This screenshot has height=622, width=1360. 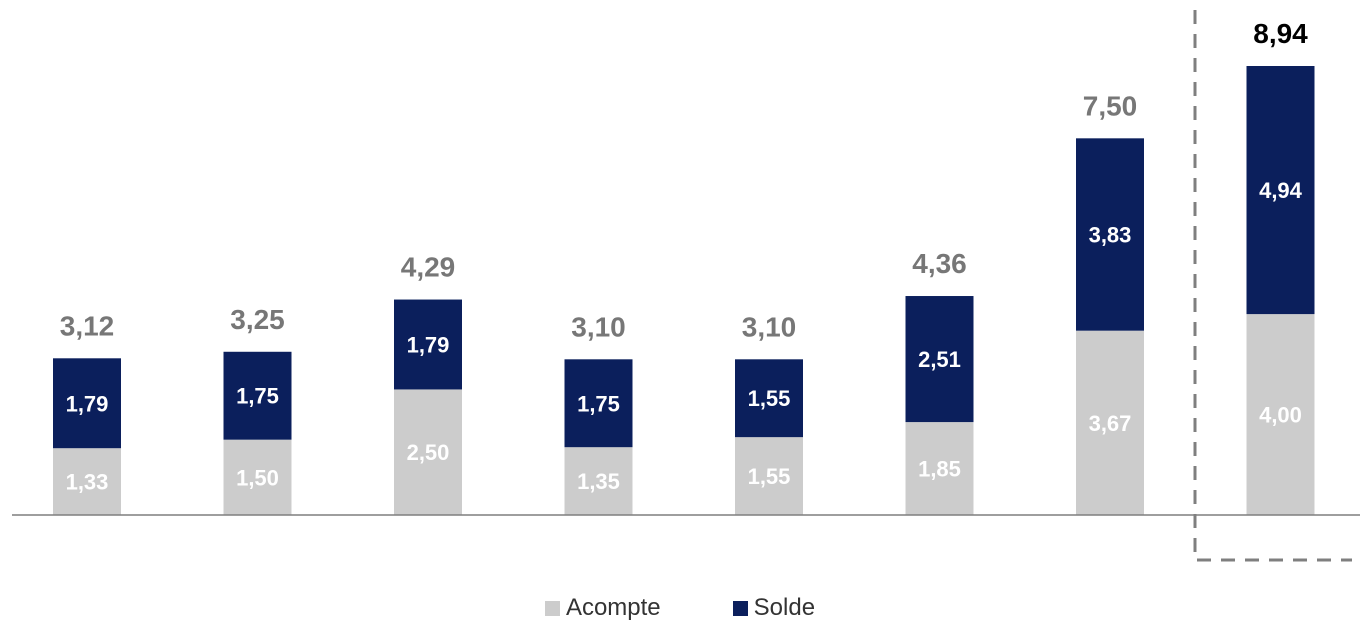 I want to click on label-solde-3: 1,75, so click(x=598, y=403).